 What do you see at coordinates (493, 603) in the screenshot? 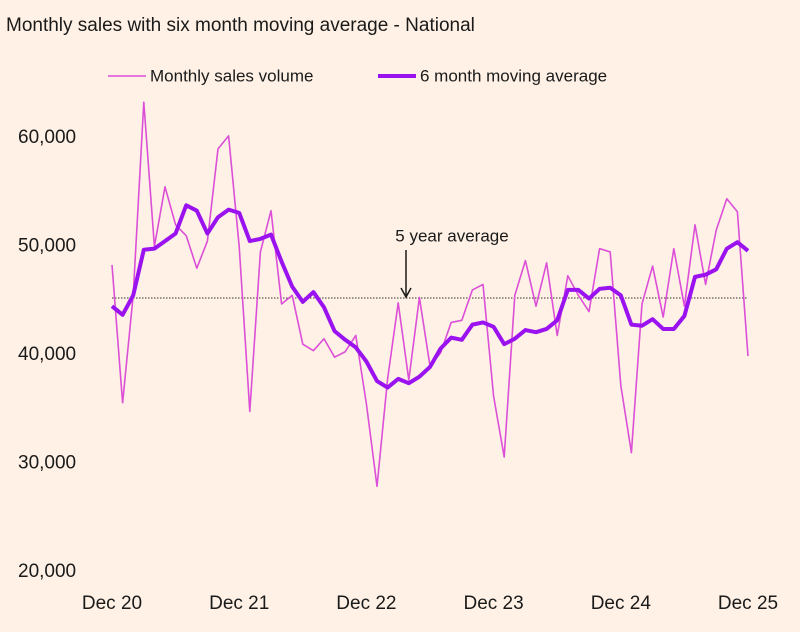
I see `x-tick-label: Dec 23` at bounding box center [493, 603].